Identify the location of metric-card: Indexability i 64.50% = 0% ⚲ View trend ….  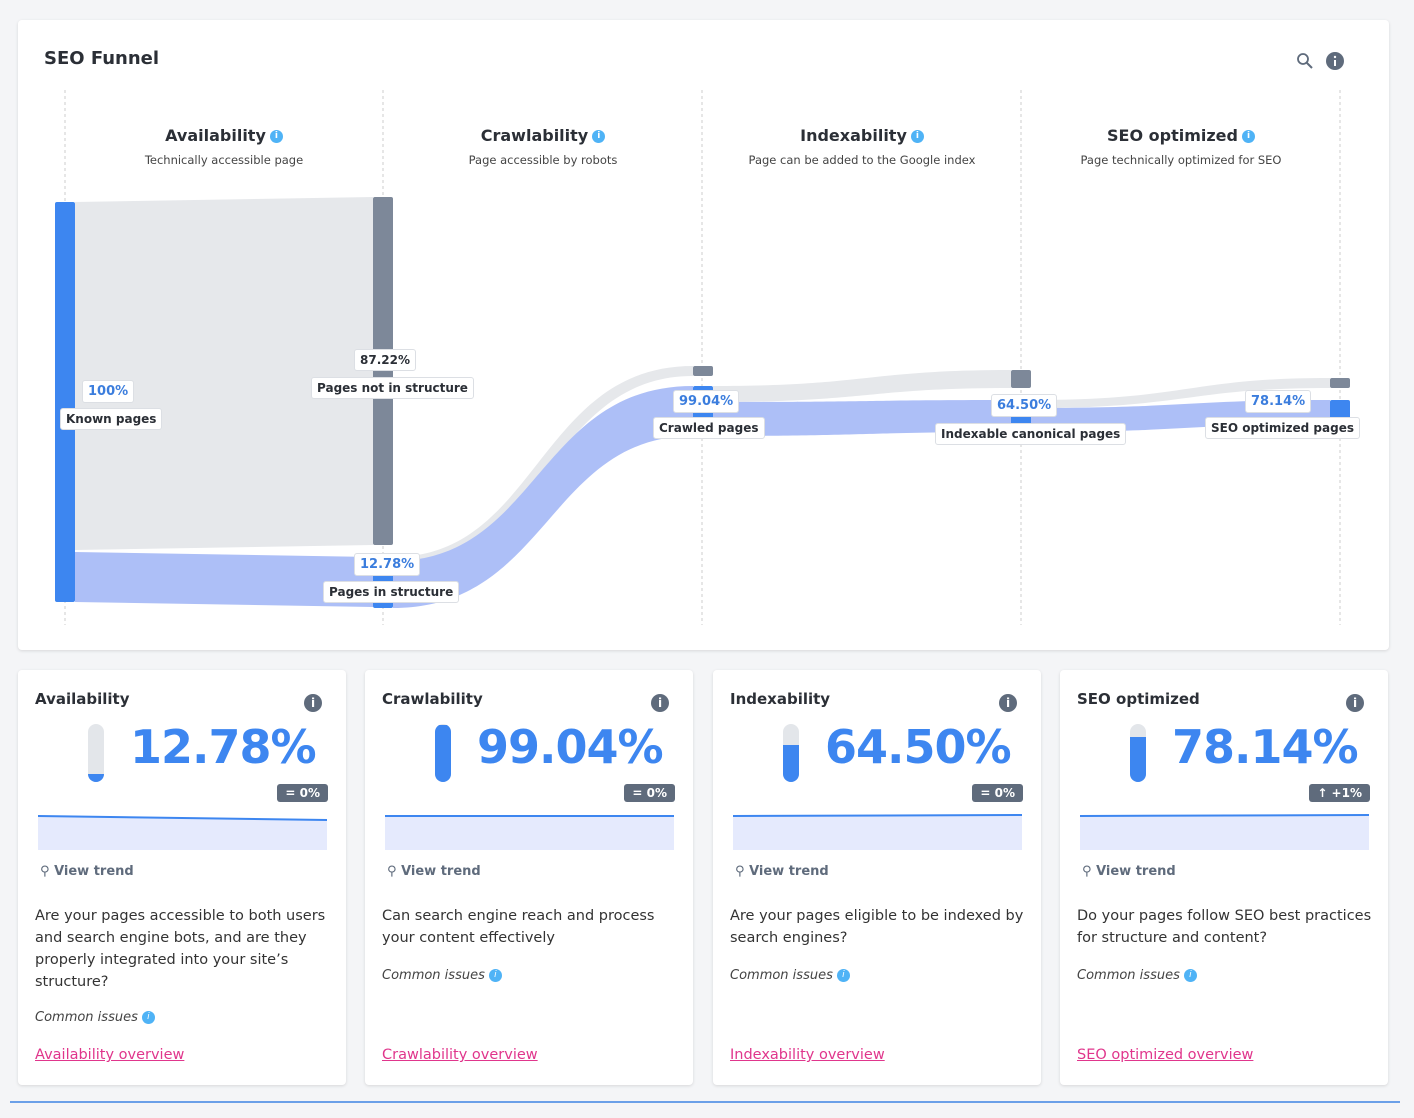
(877, 877).